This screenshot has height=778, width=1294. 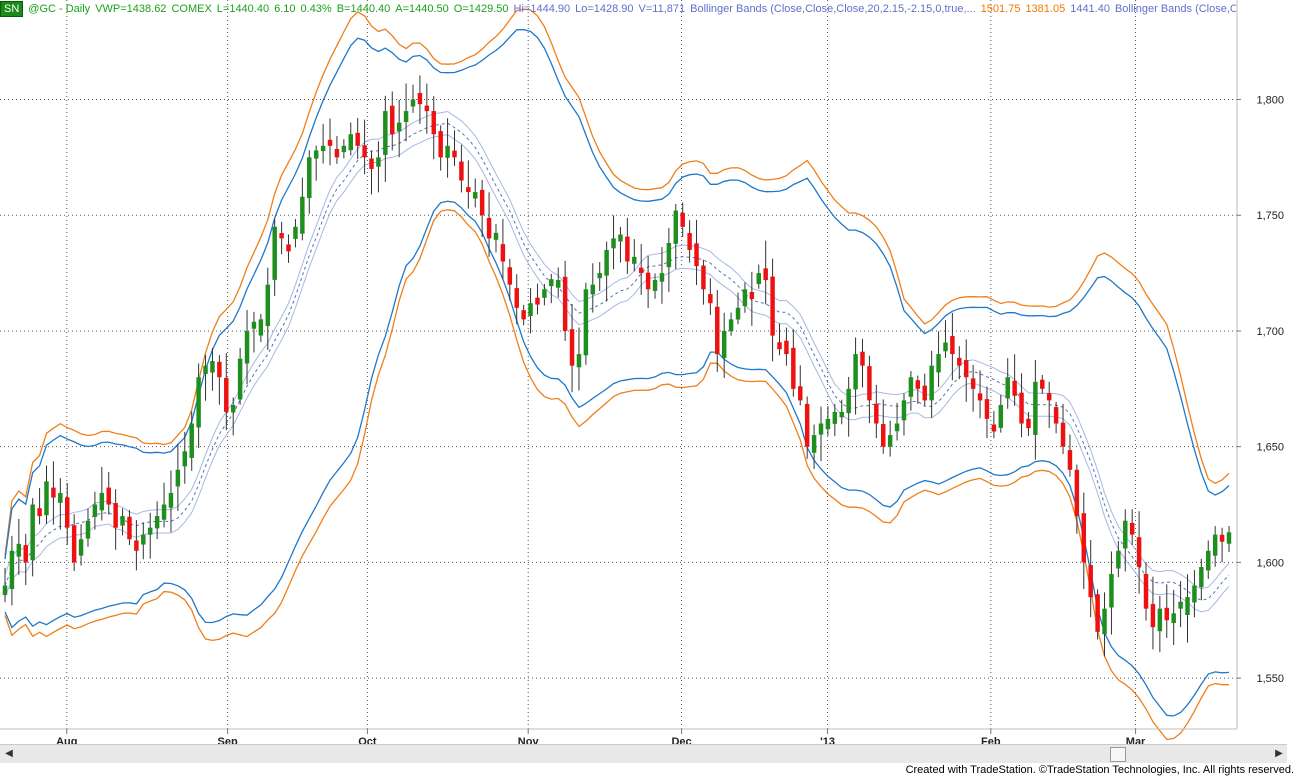 I want to click on scroll-right-icon: ▶, so click(x=1279, y=753).